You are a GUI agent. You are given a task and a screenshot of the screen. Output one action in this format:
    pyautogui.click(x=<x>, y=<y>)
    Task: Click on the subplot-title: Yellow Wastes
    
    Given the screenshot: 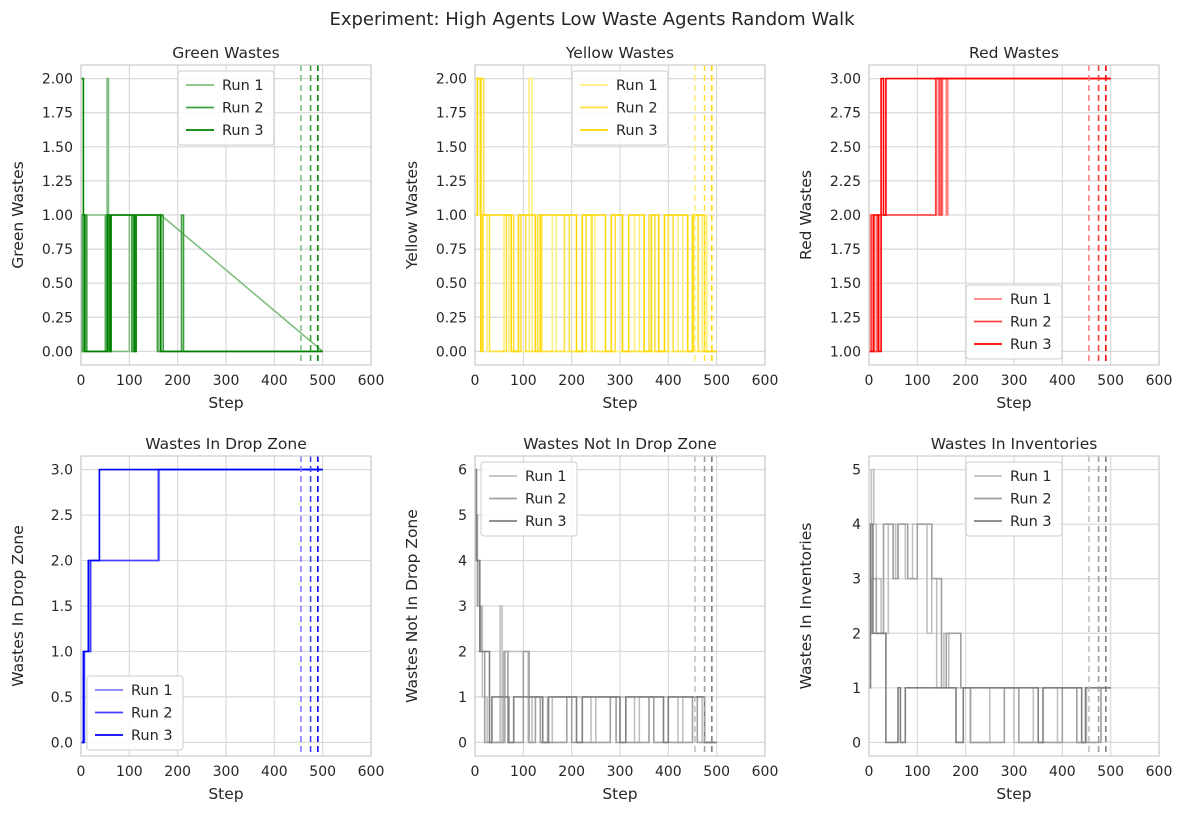 What is the action you would take?
    pyautogui.click(x=619, y=53)
    